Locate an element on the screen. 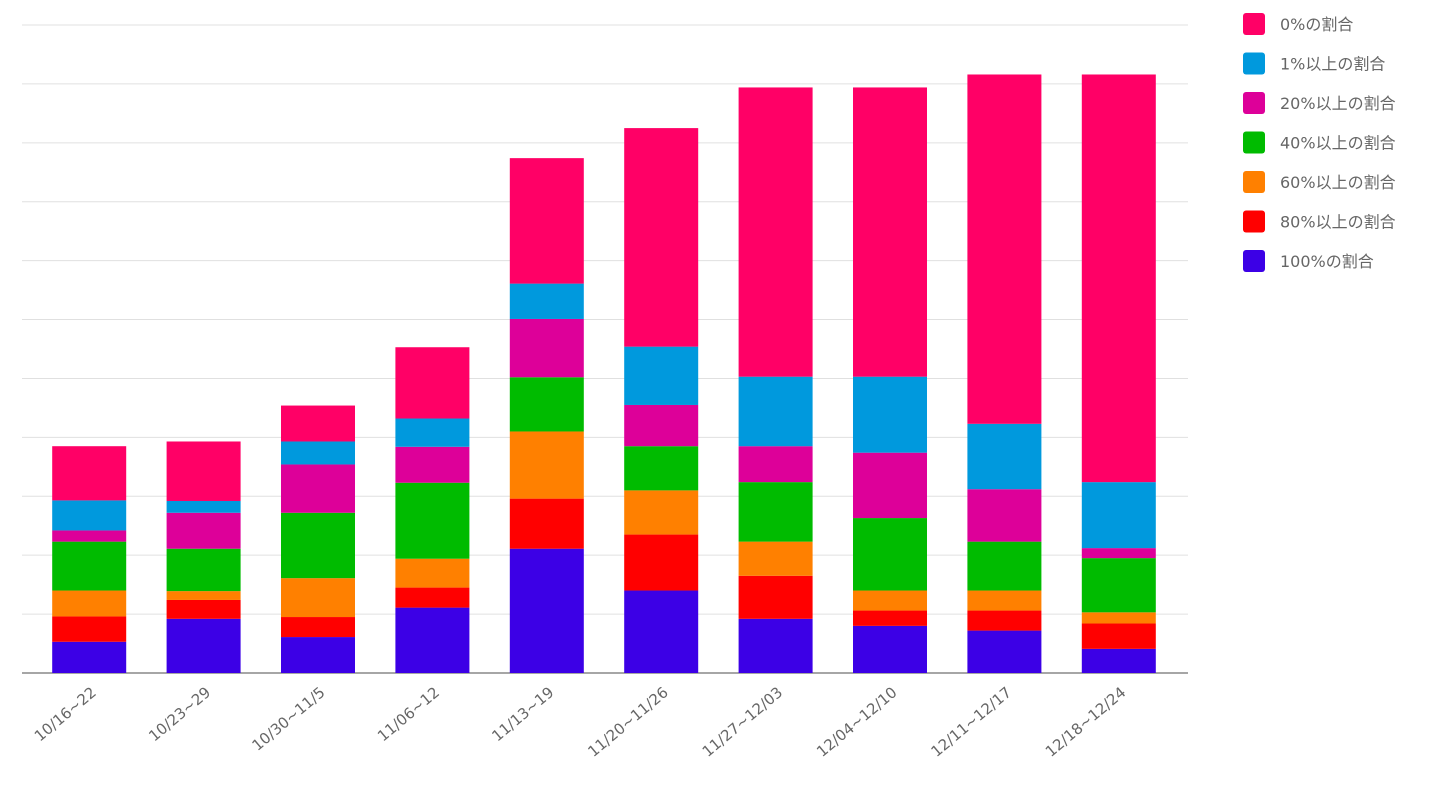 Image resolution: width=1440 pixels, height=801 pixels. legend-item: 20%以上の割合 is located at coordinates (1319, 103).